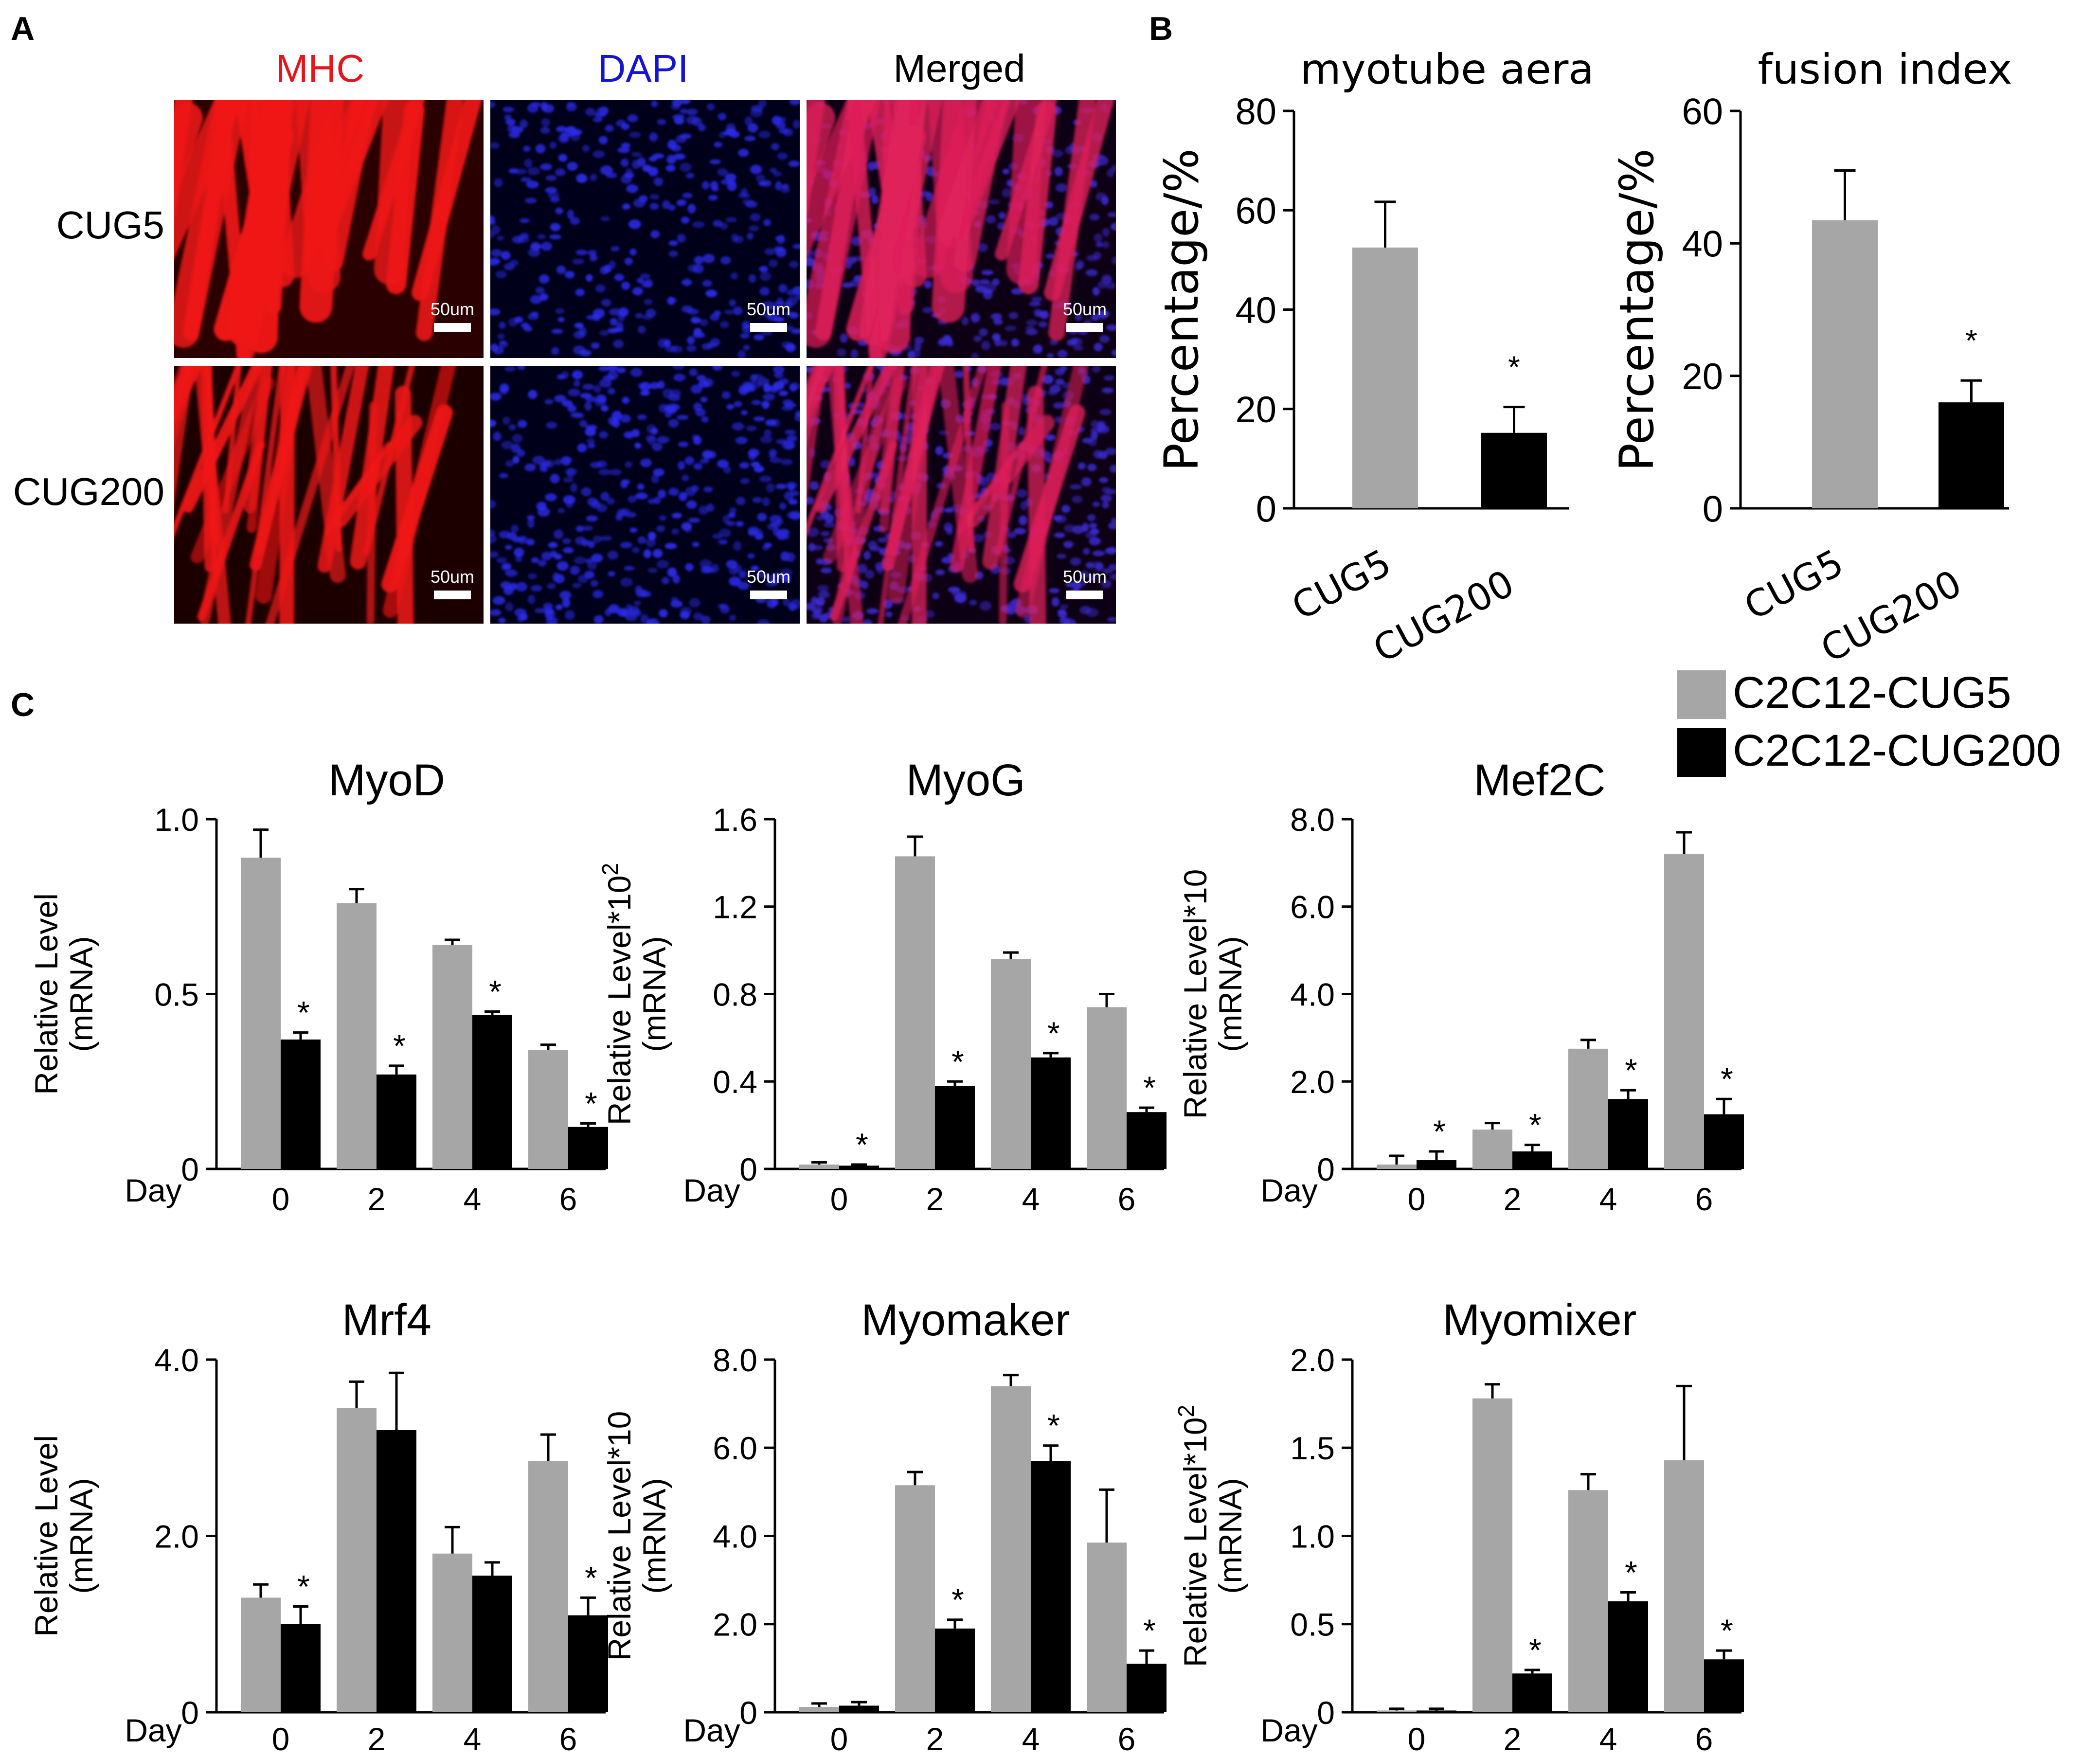 This screenshot has width=2100, height=1758. What do you see at coordinates (176, 820) in the screenshot?
I see `panel-c-chart-myod-y-tick-label: 1.0` at bounding box center [176, 820].